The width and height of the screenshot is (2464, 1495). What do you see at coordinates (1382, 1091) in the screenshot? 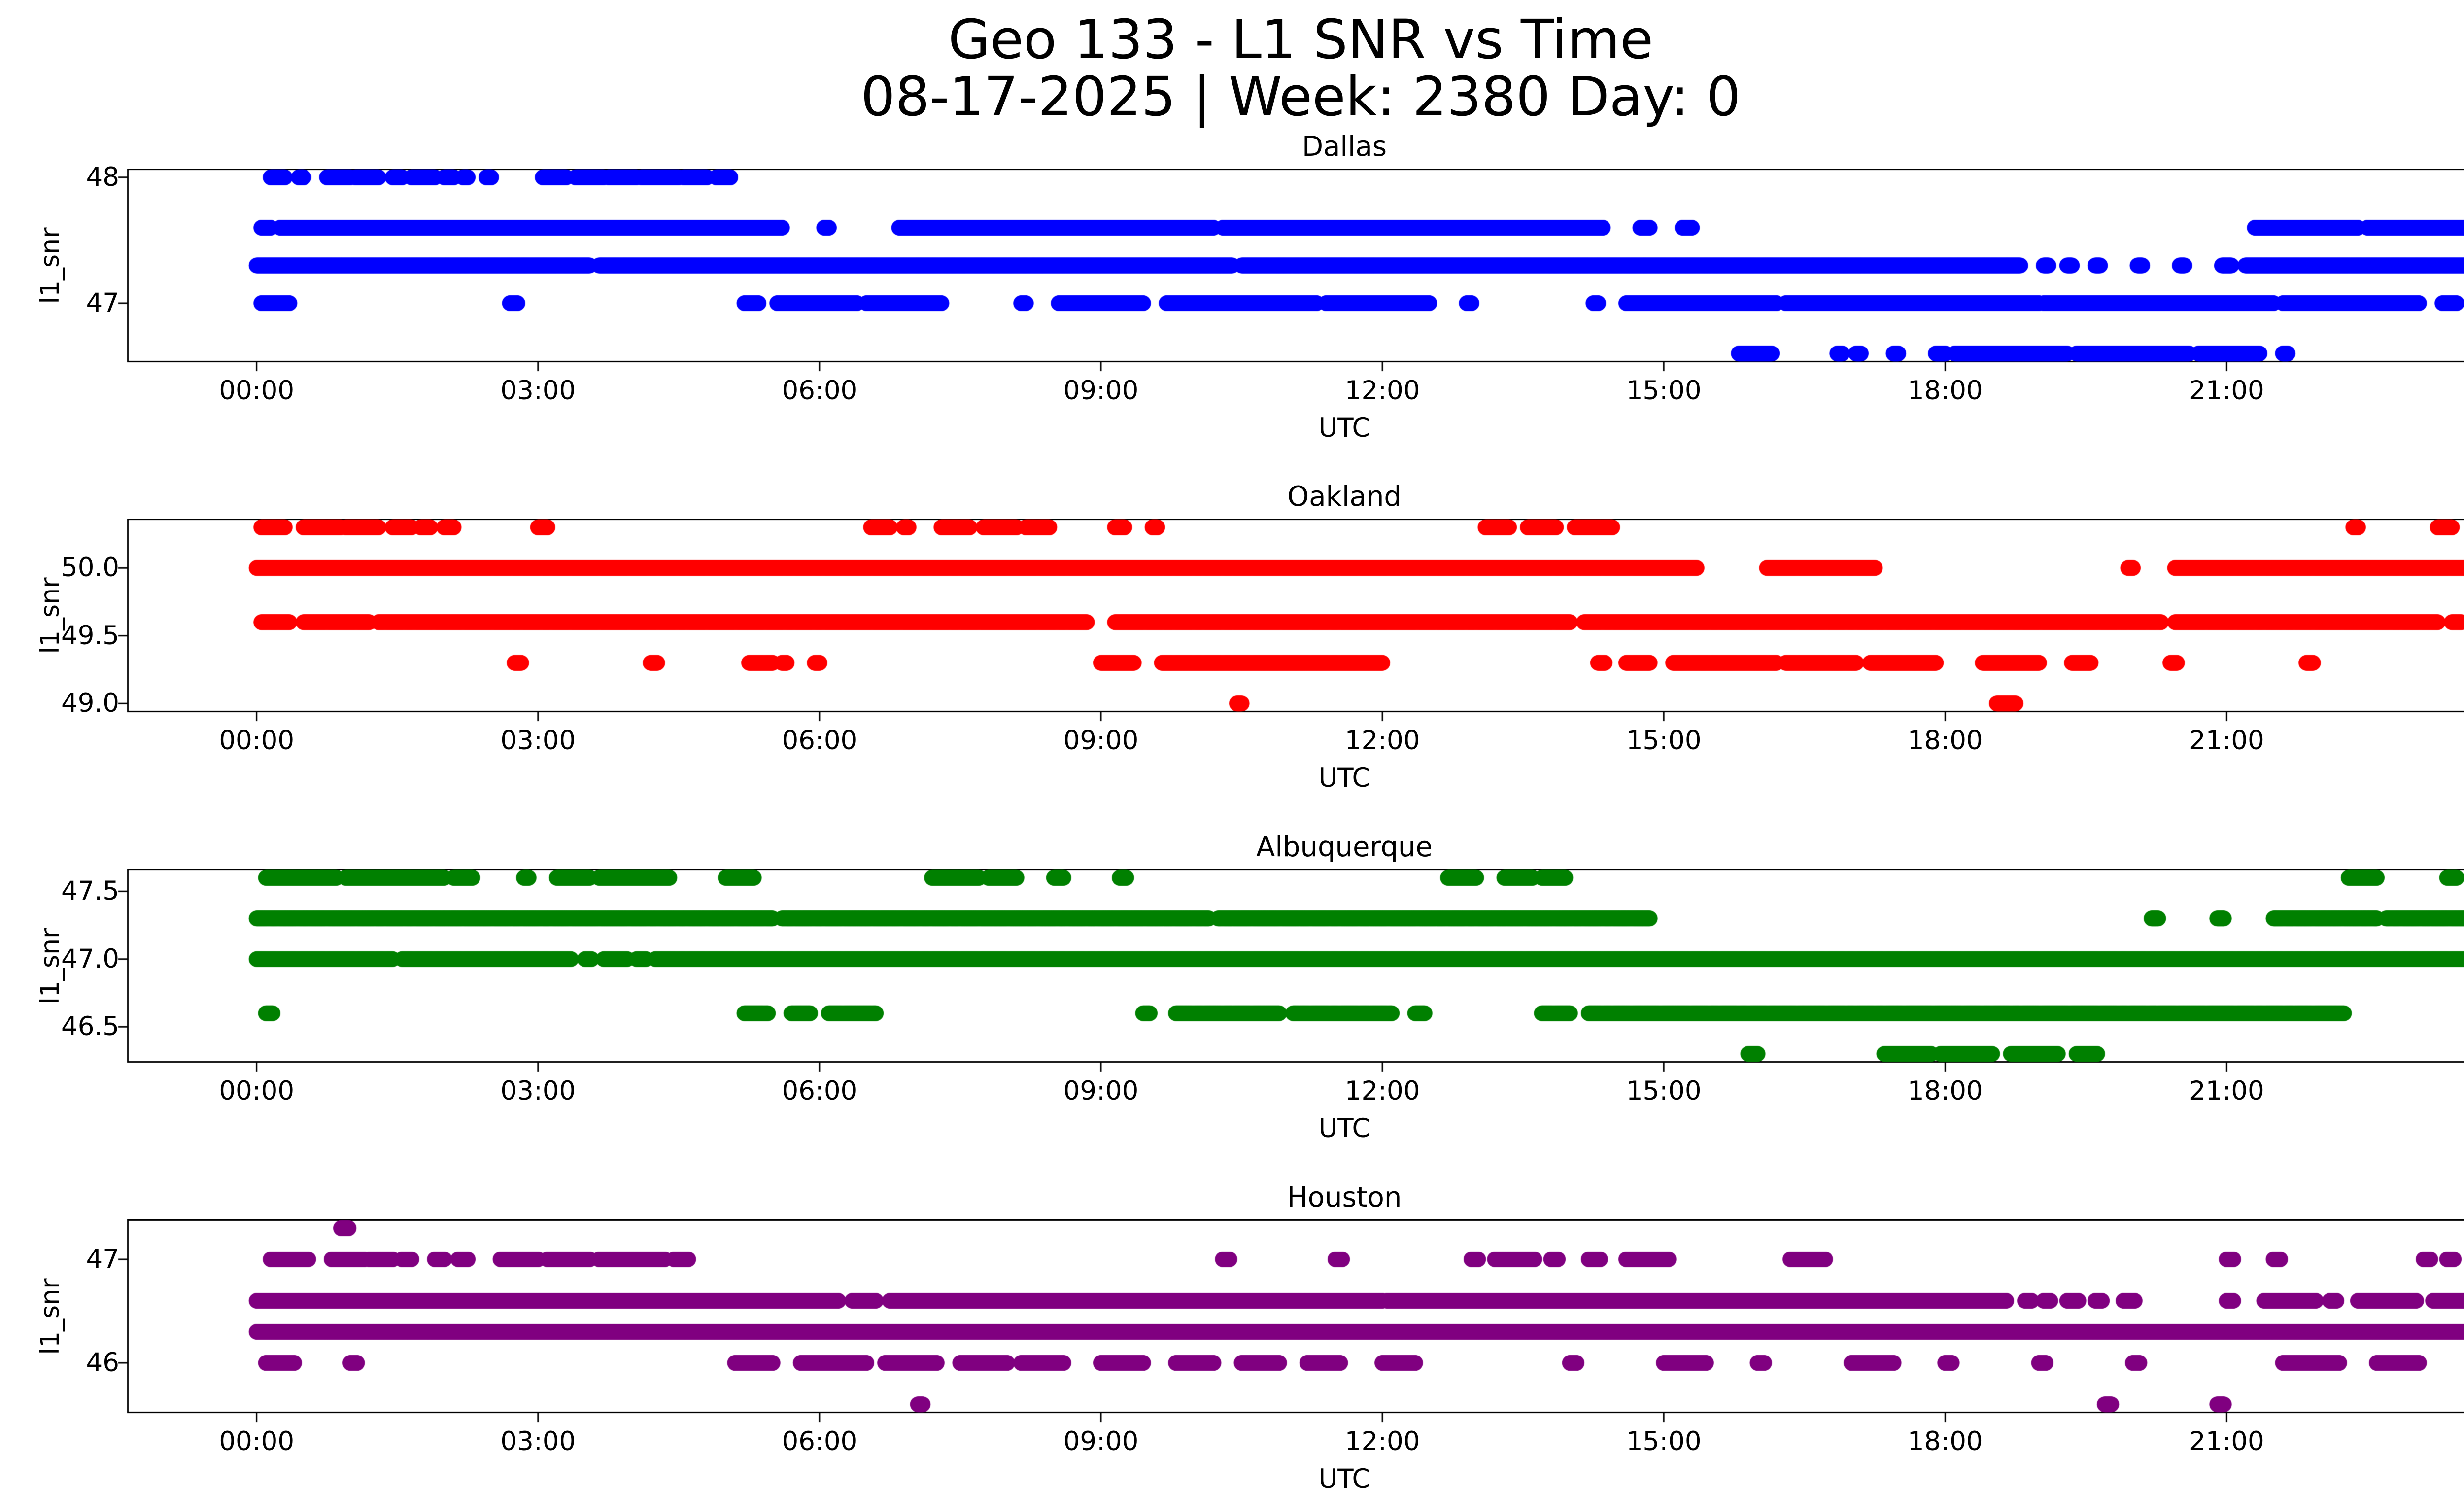
I see `x-tick-label-albuquerque-4: 12:00` at bounding box center [1382, 1091].